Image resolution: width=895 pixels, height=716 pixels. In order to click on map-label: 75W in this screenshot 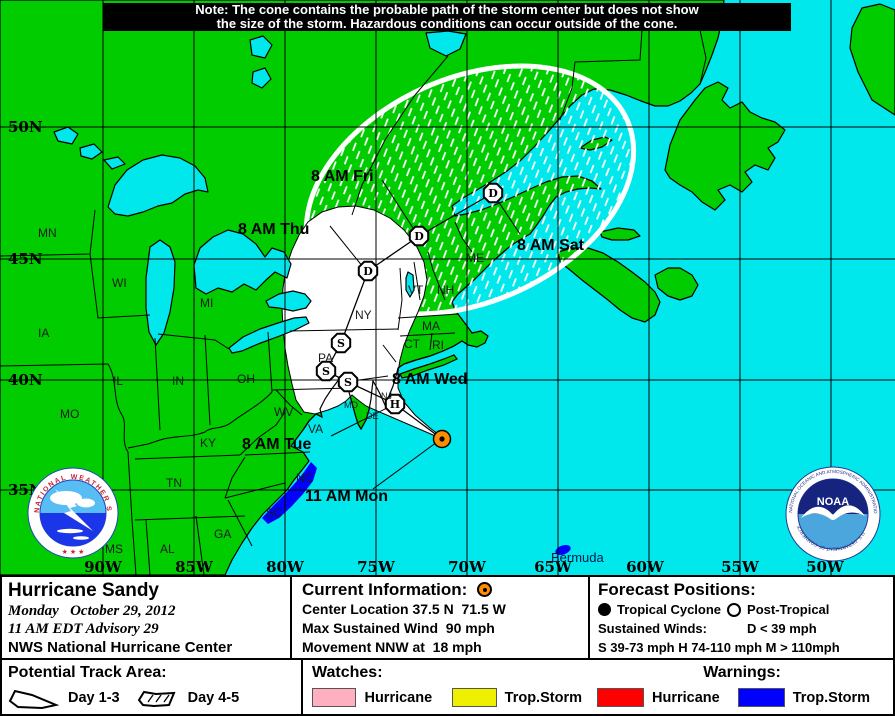, I will do `click(376, 566)`.